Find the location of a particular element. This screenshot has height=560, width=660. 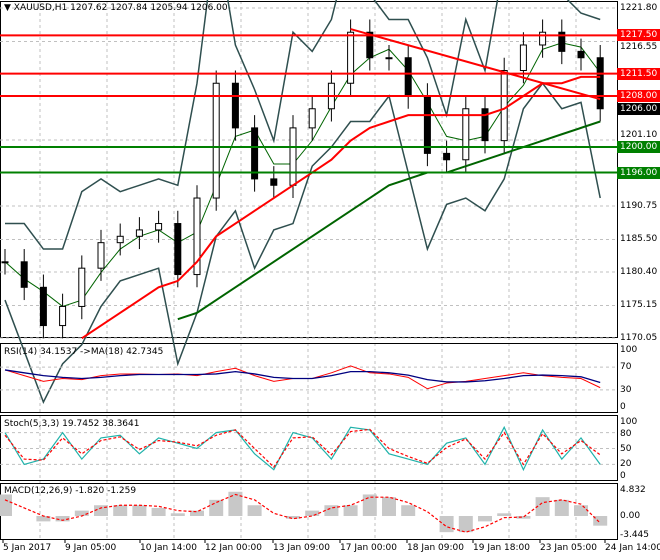

rsi-title: RSI(14) 34.1537 ->MA(18) 42.7345 is located at coordinates (84, 352).